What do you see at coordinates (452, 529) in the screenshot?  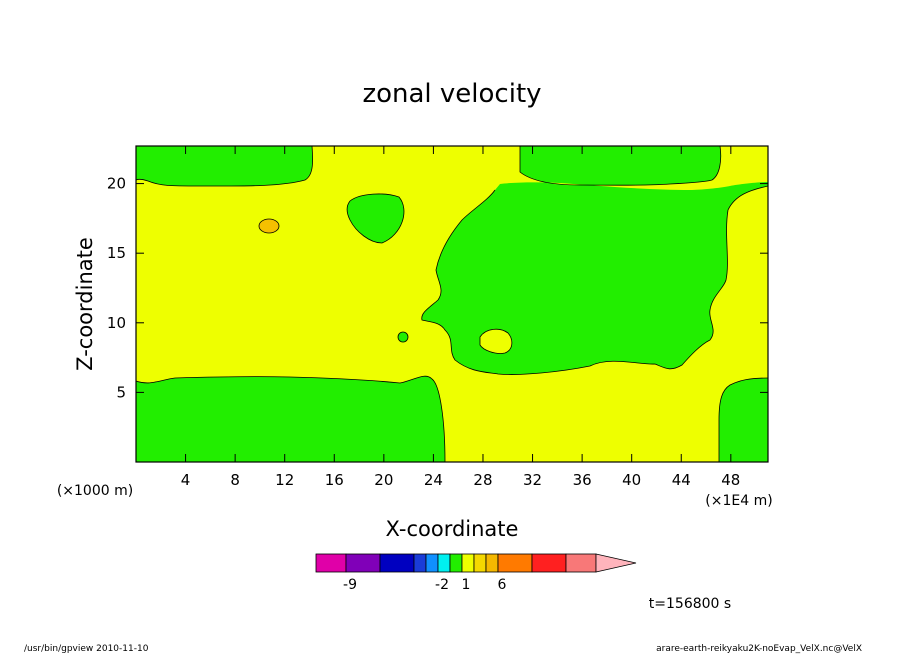 I see `x-axis-label: X-coordinate` at bounding box center [452, 529].